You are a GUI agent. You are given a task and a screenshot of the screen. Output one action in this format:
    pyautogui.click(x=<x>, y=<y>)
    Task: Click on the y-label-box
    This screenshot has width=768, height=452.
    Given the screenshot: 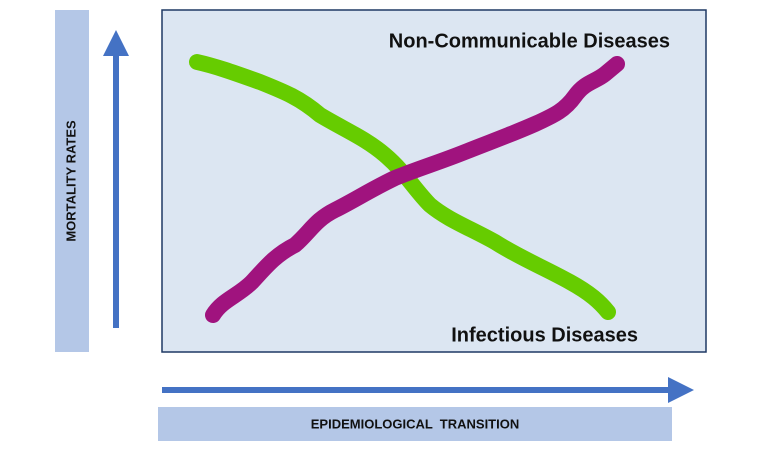 What is the action you would take?
    pyautogui.click(x=72, y=181)
    